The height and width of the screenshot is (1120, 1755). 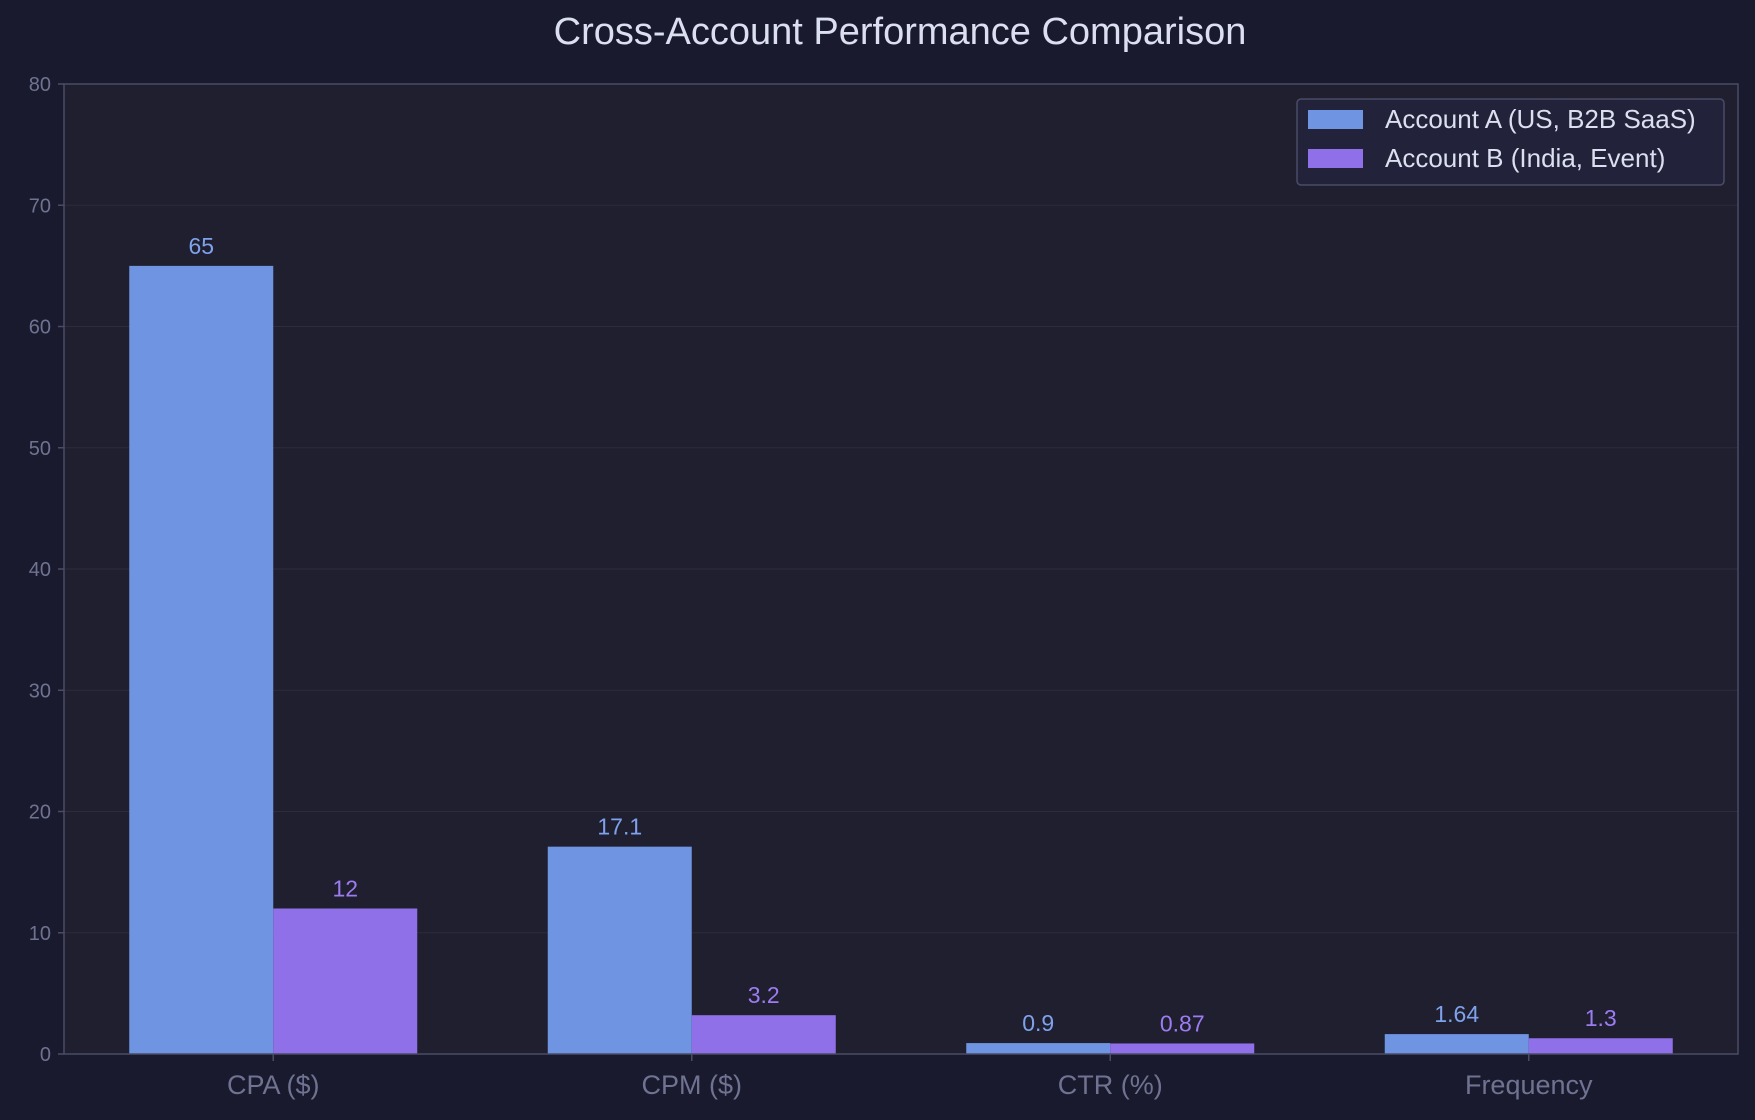 What do you see at coordinates (40, 934) in the screenshot?
I see `y-tick-label: 10` at bounding box center [40, 934].